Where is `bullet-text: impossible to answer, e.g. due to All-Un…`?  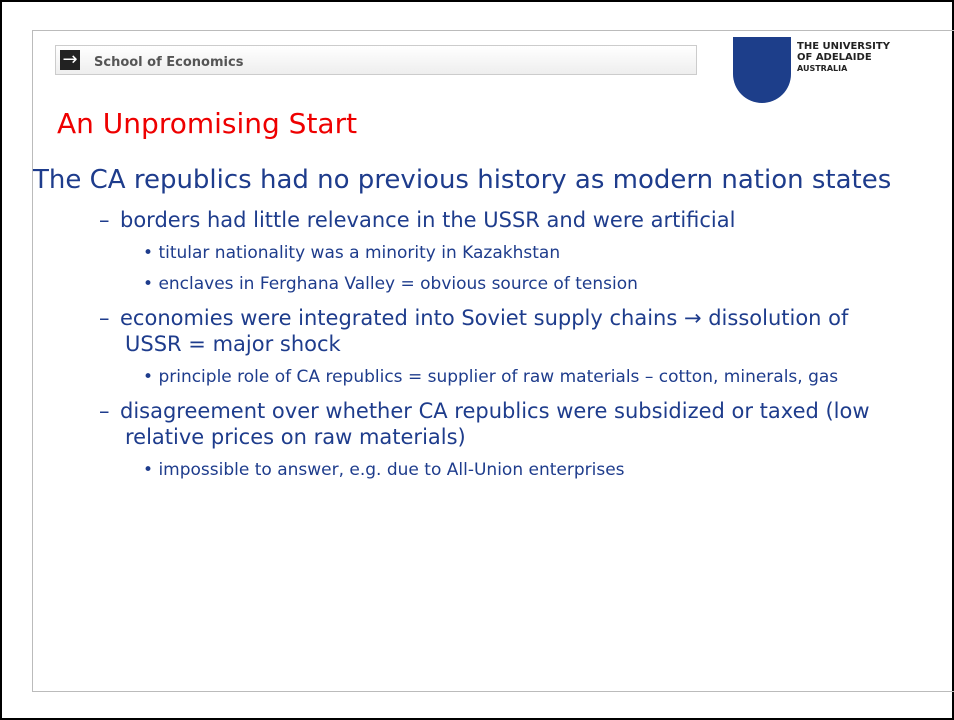
bullet-text: impossible to answer, e.g. due to All-Un… is located at coordinates (391, 470).